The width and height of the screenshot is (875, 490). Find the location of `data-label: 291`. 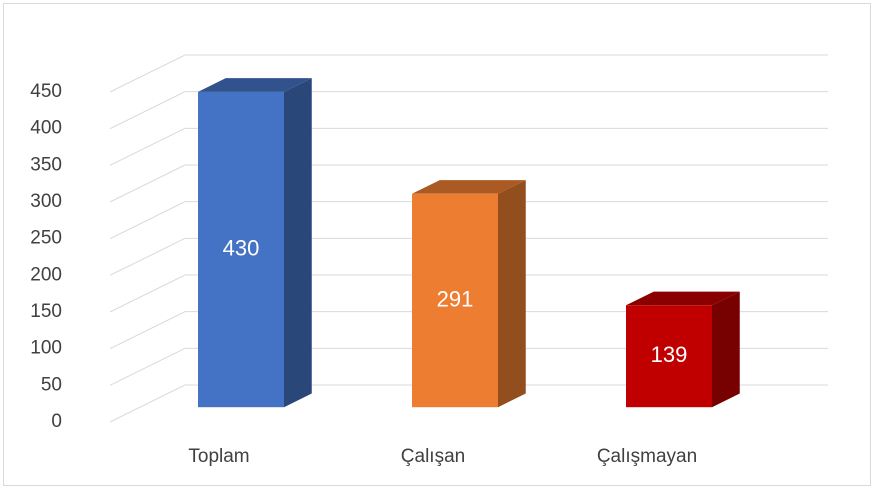

data-label: 291 is located at coordinates (455, 298).